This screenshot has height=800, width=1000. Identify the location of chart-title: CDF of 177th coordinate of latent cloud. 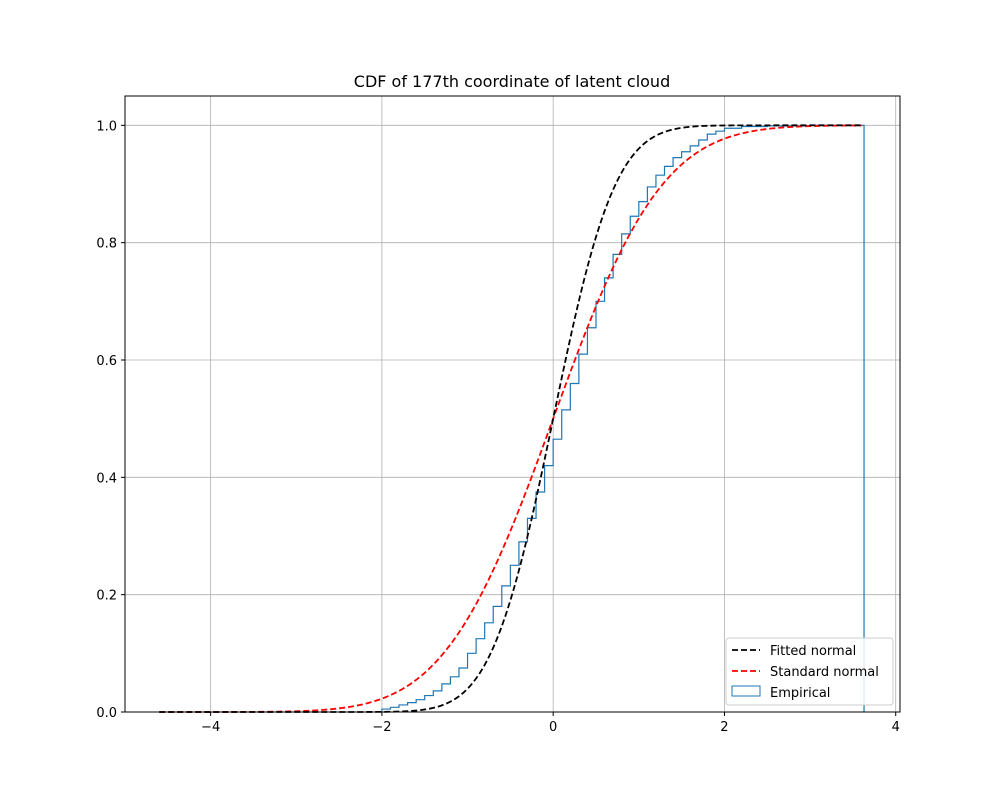
(512, 81).